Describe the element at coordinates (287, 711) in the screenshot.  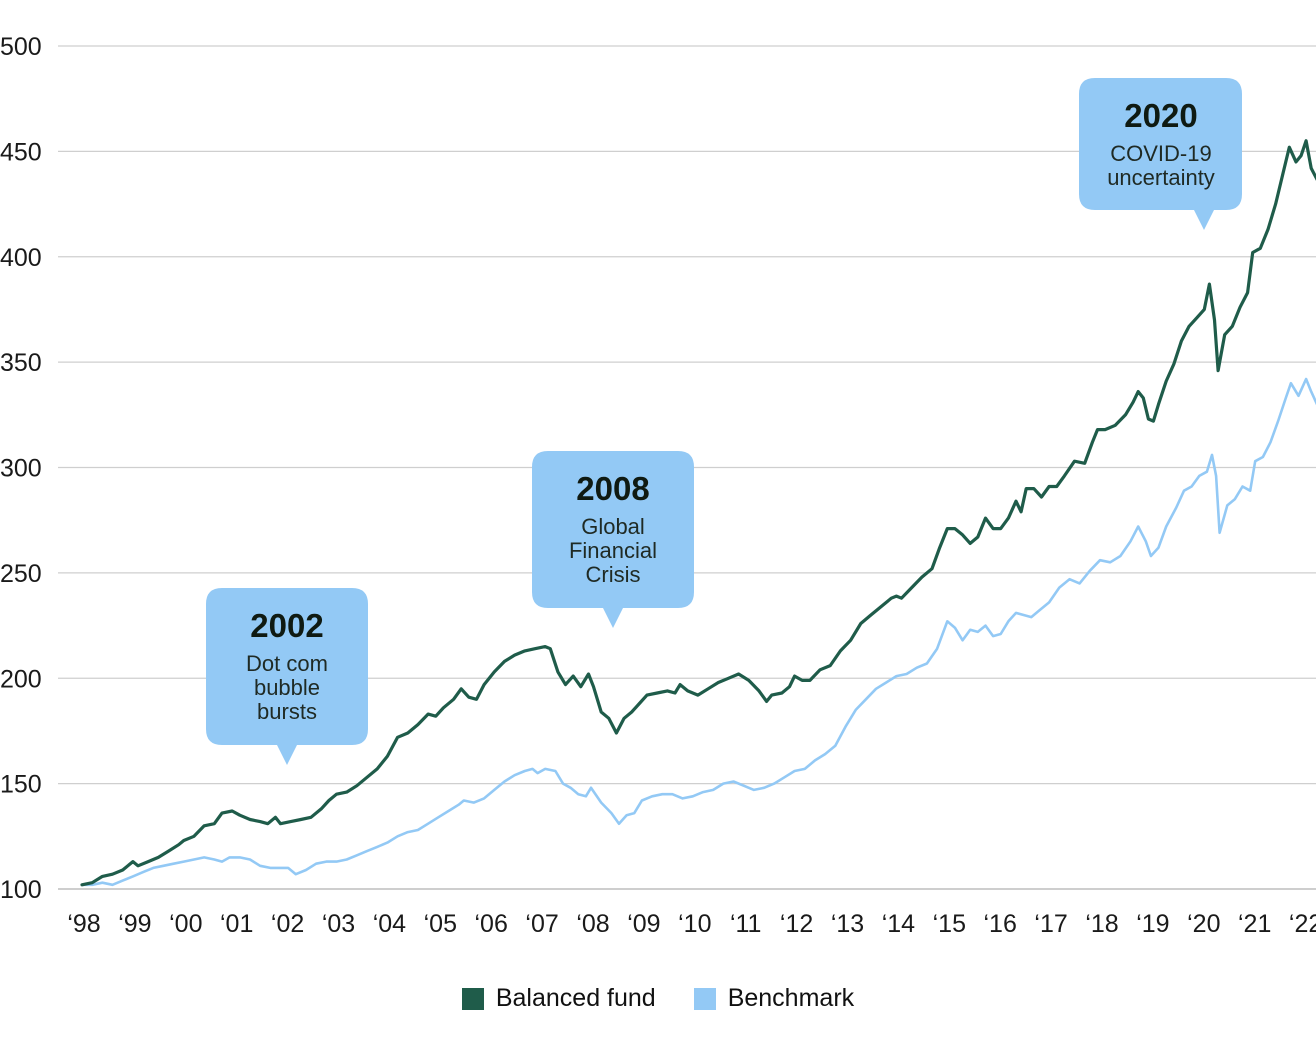
I see `callout-line: bursts` at that location.